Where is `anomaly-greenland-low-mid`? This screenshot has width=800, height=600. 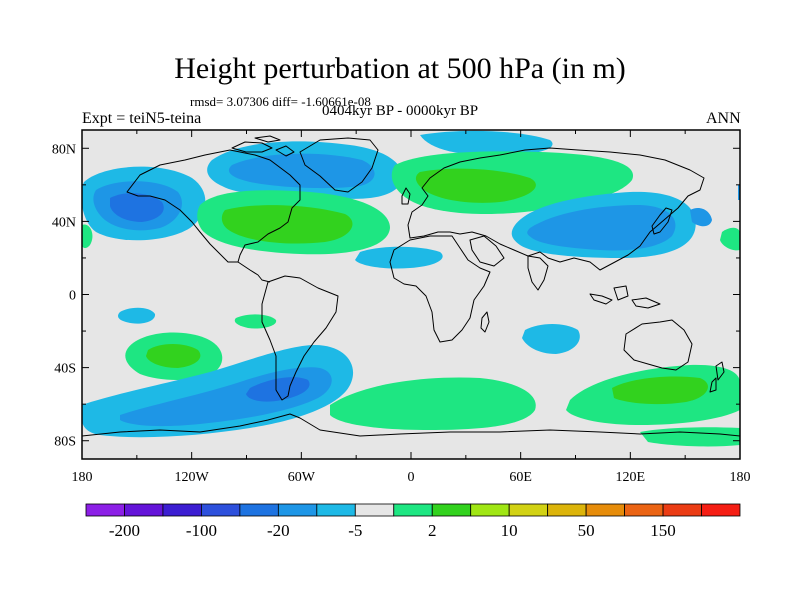 anomaly-greenland-low-mid is located at coordinates (301, 171).